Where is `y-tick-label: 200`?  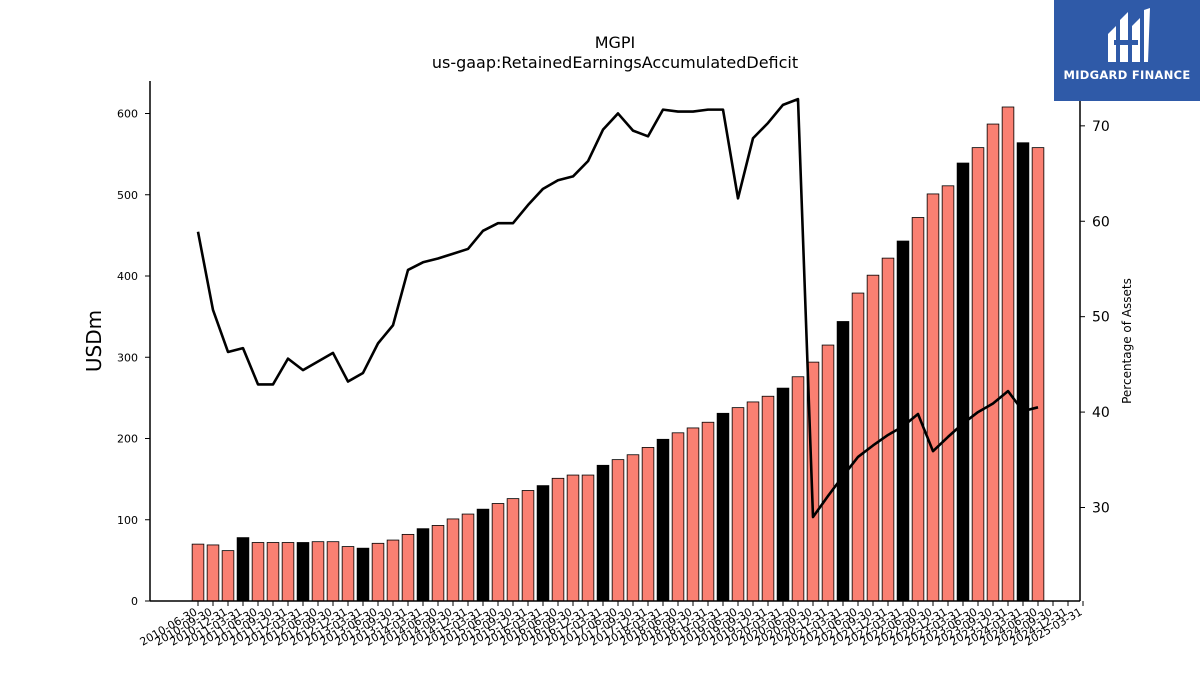
y-tick-label: 200 is located at coordinates (127, 439).